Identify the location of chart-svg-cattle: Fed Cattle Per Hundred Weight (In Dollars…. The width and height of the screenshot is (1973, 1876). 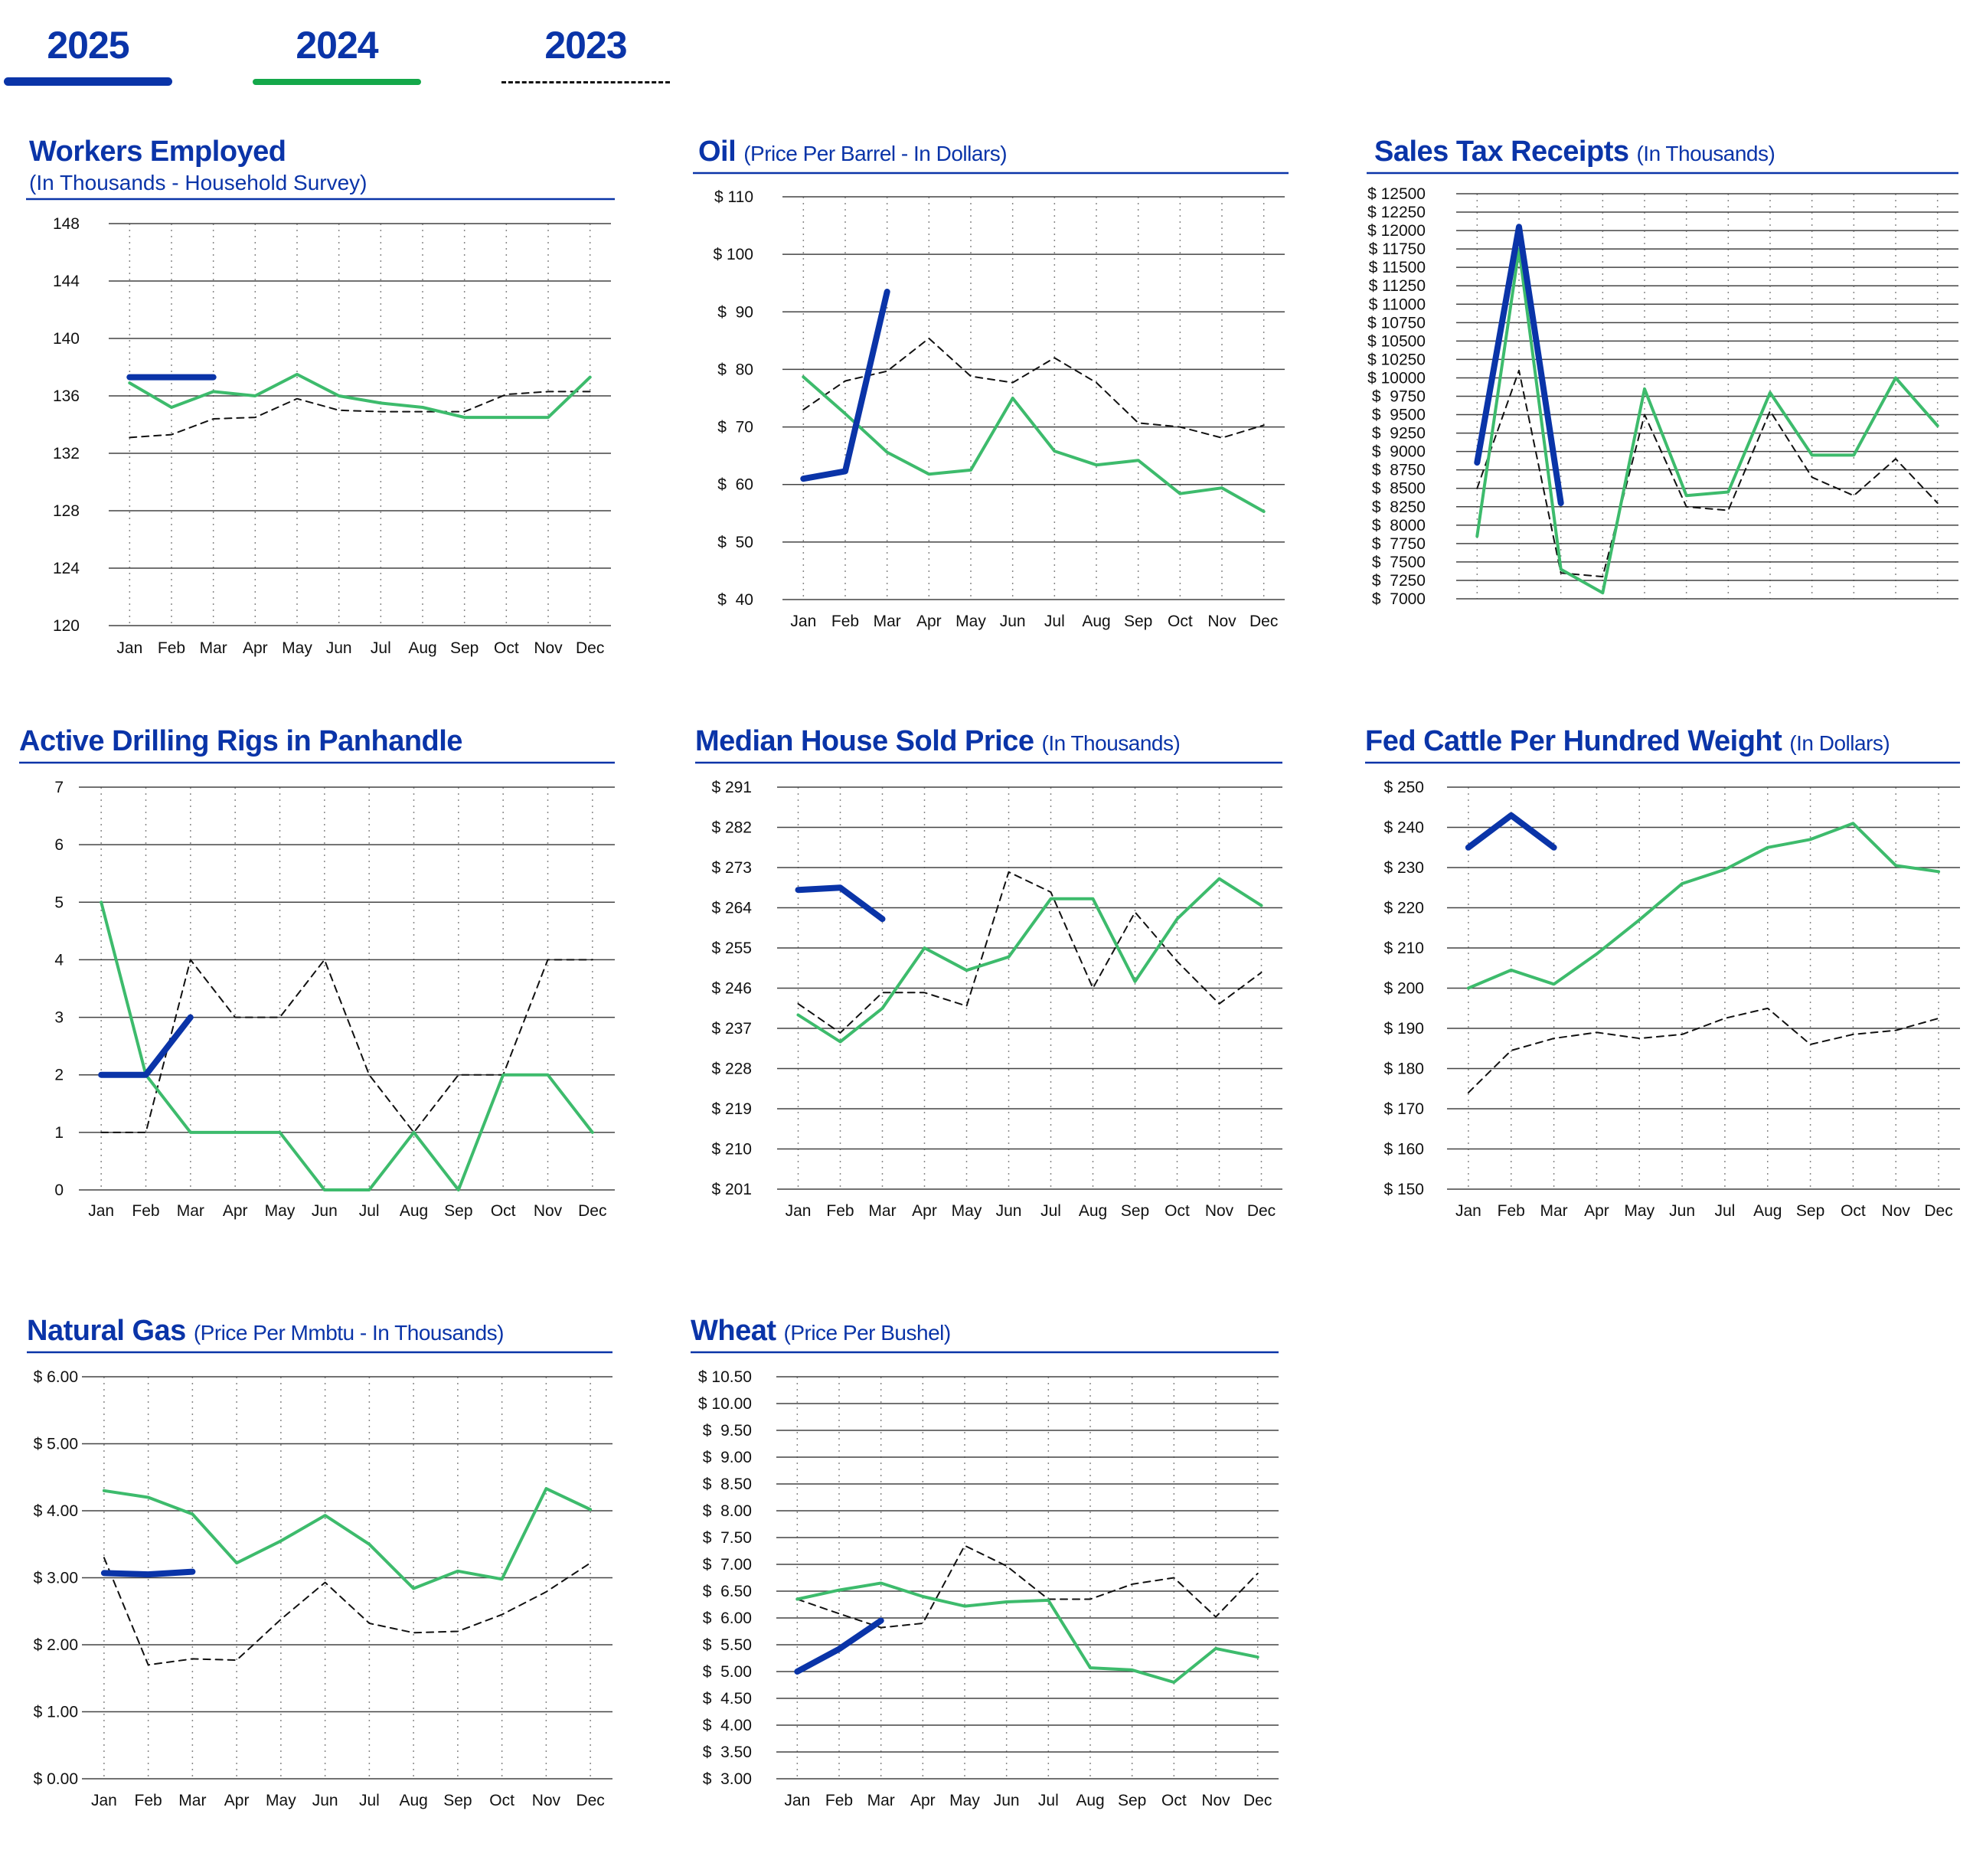
(1662, 973).